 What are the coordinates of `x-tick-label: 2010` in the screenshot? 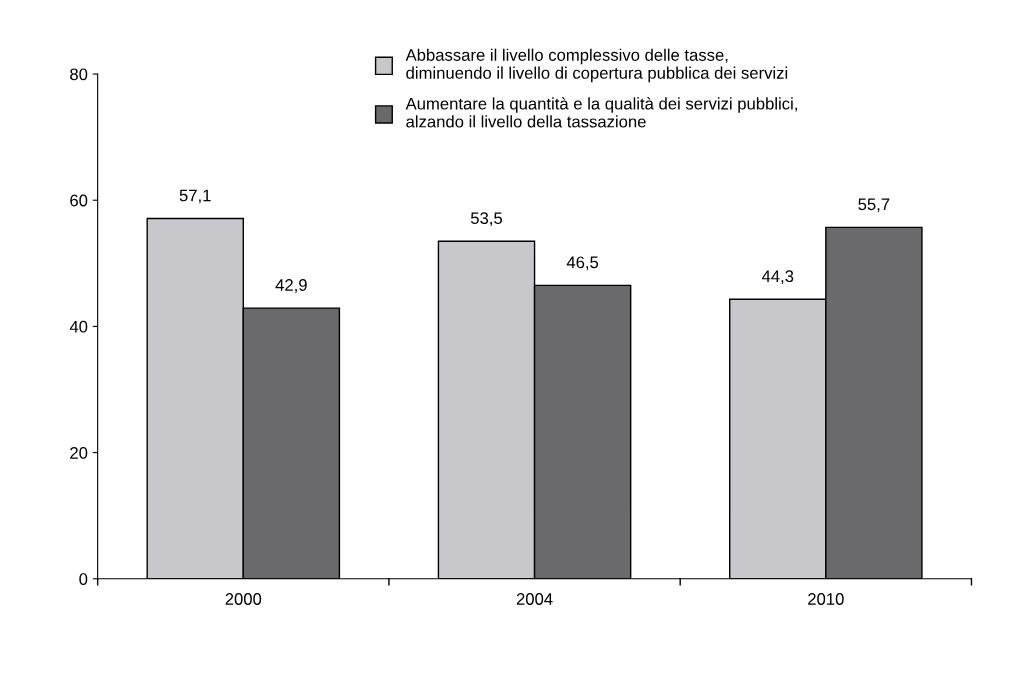 It's located at (826, 599).